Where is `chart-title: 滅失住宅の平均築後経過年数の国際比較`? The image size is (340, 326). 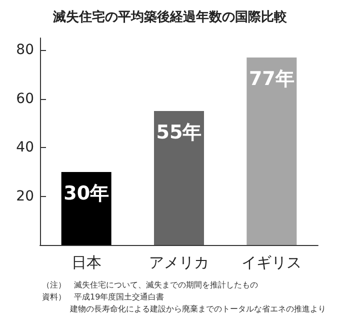 chart-title: 滅失住宅の平均築後経過年数の国際比較 is located at coordinates (170, 17).